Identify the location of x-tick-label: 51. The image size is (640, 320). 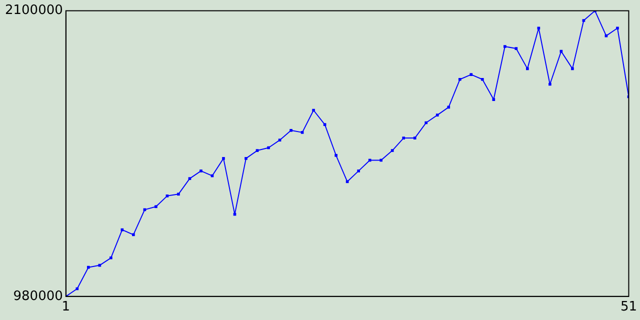
(628, 307).